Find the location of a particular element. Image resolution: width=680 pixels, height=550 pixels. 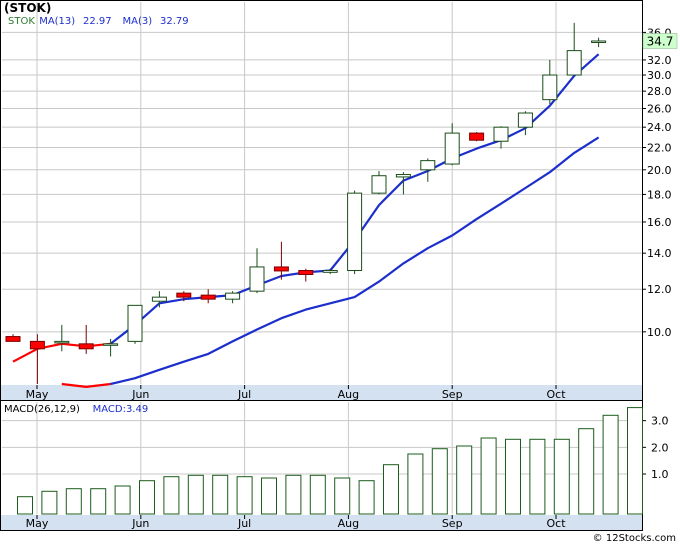

macd-x-tick-label: Jul is located at coordinates (244, 523).